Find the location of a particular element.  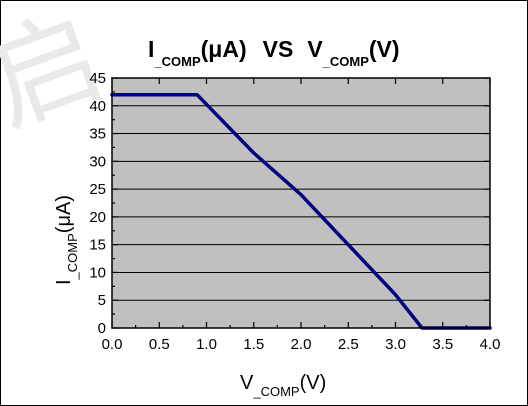

ylabel-unit: (μA) is located at coordinates (64, 214).